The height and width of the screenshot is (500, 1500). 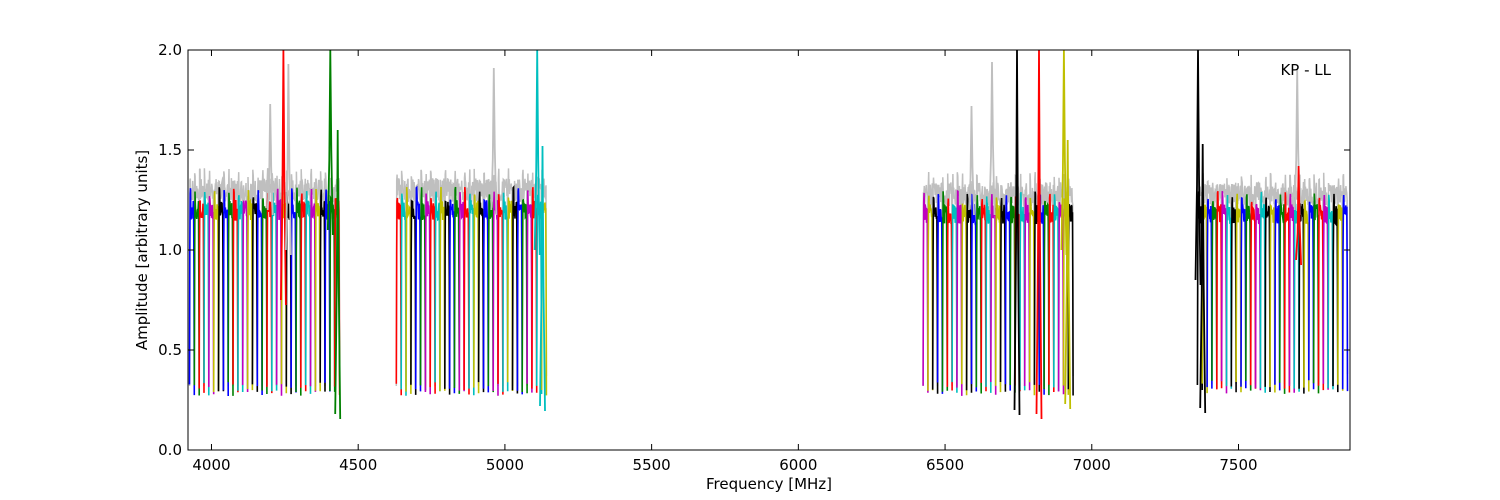 What do you see at coordinates (170, 450) in the screenshot?
I see `y-tick-label: 0.0` at bounding box center [170, 450].